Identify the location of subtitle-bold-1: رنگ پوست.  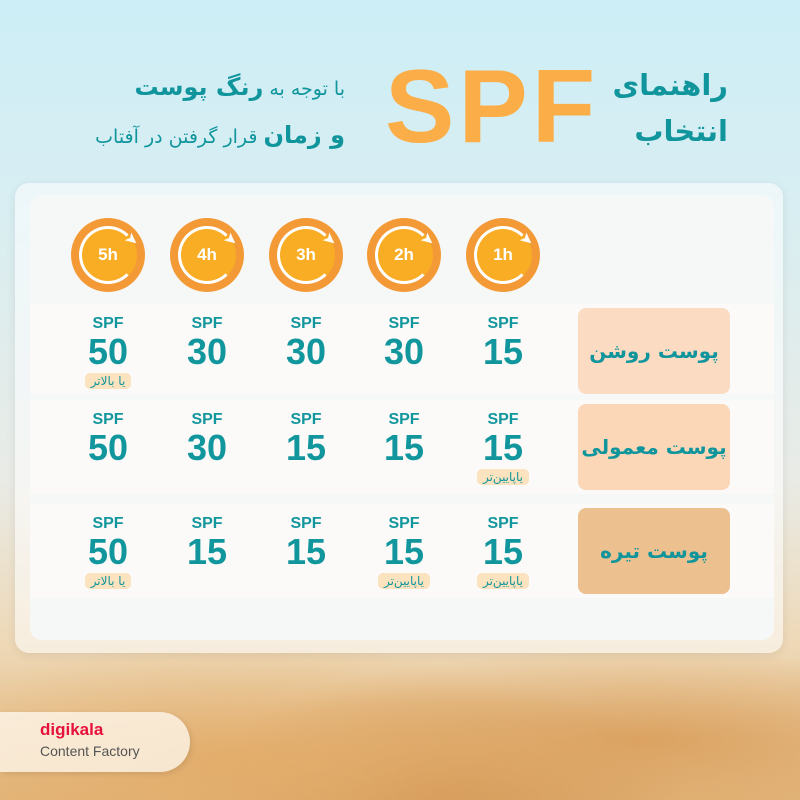
(199, 87).